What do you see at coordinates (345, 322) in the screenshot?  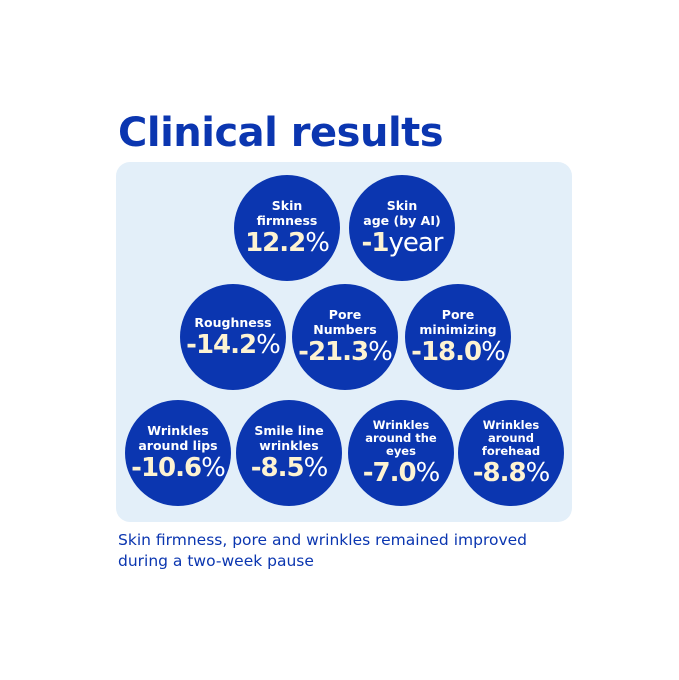 I see `result-label: Pore Numbers` at bounding box center [345, 322].